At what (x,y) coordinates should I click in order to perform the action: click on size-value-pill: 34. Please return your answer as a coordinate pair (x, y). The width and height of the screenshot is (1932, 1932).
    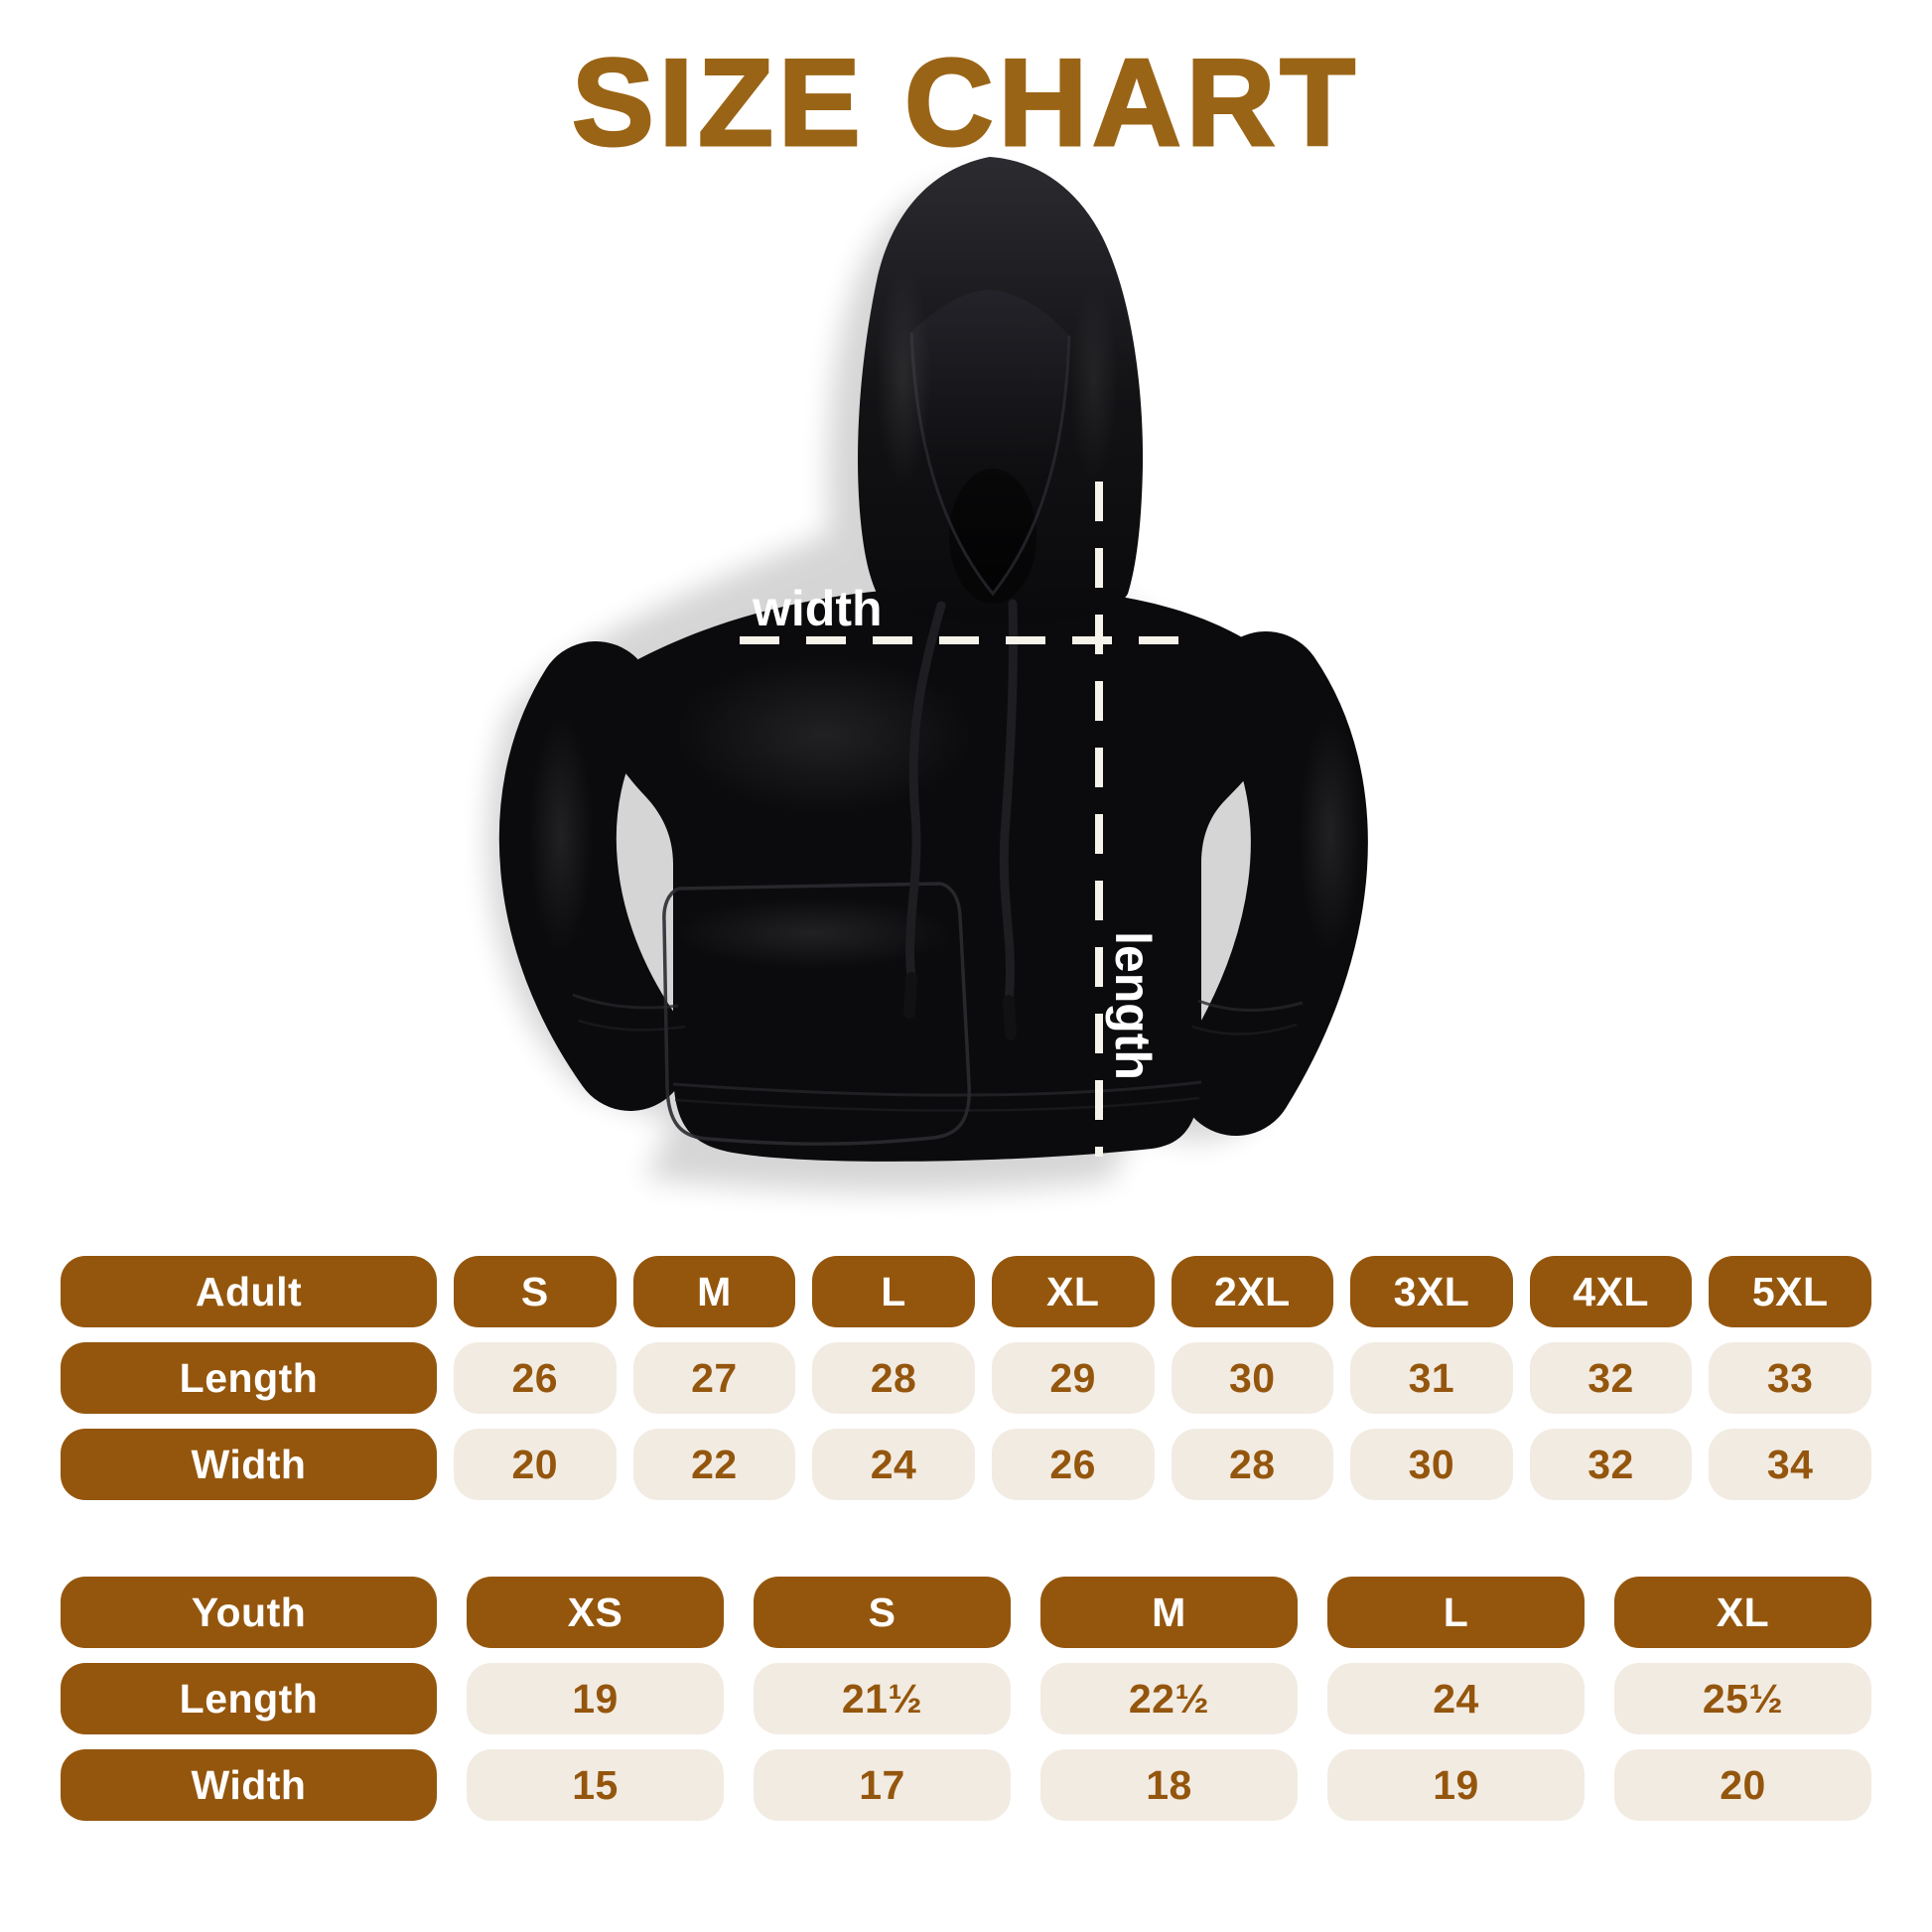
    Looking at the image, I should click on (1790, 1464).